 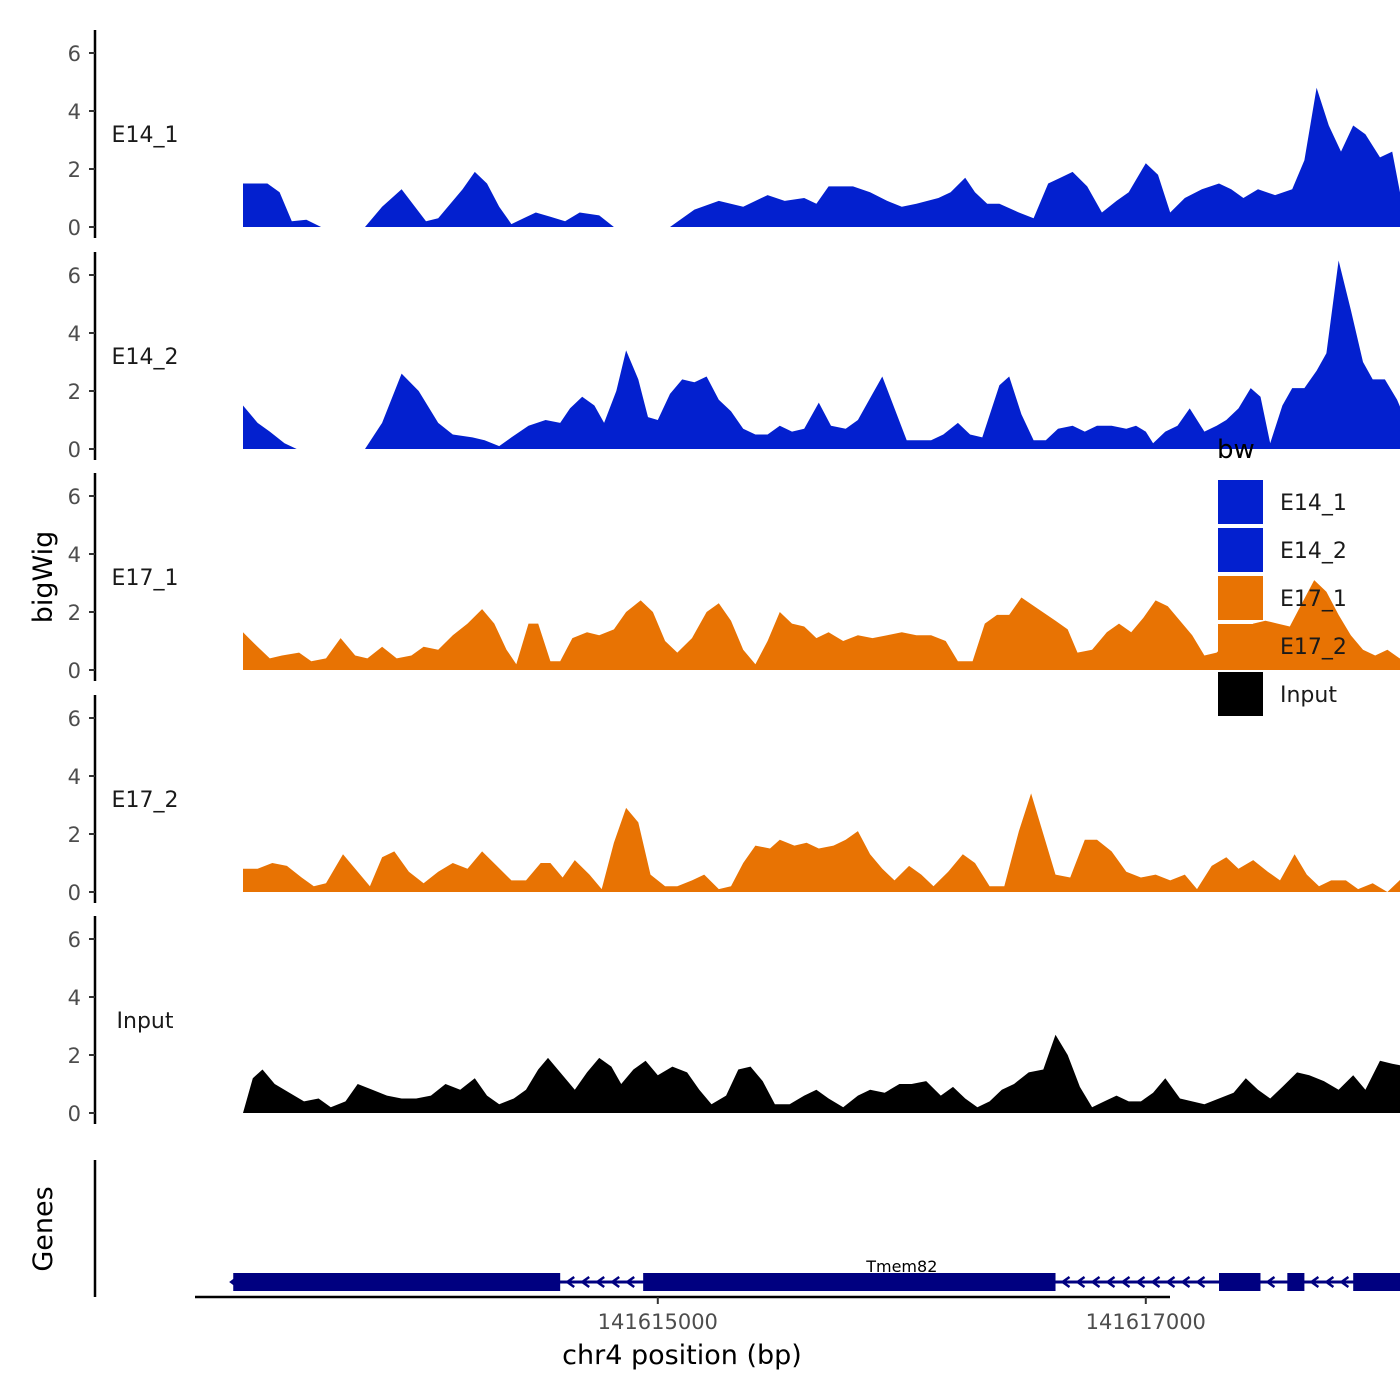 I want to click on x-tick-label: 141617000, so click(x=1146, y=1322).